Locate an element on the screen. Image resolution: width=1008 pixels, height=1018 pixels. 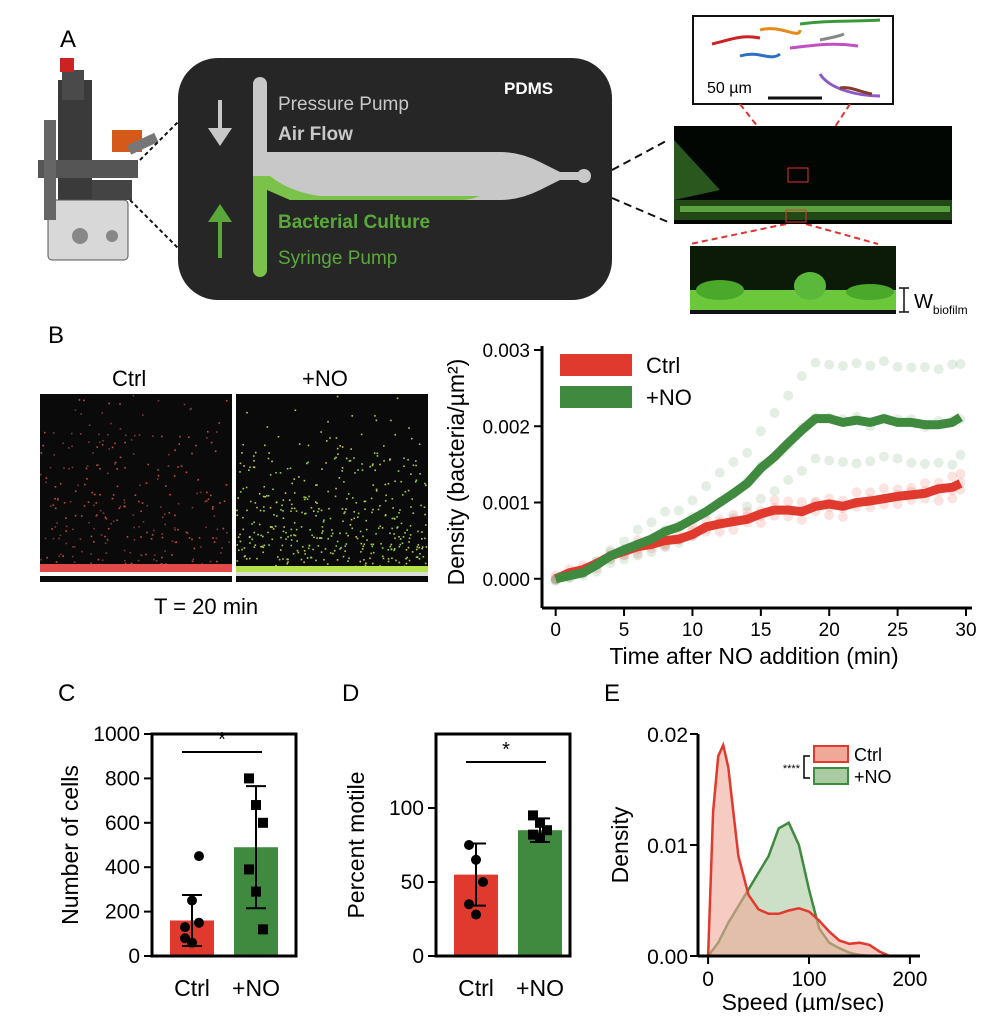
pdms-label: PDMS is located at coordinates (528, 88).